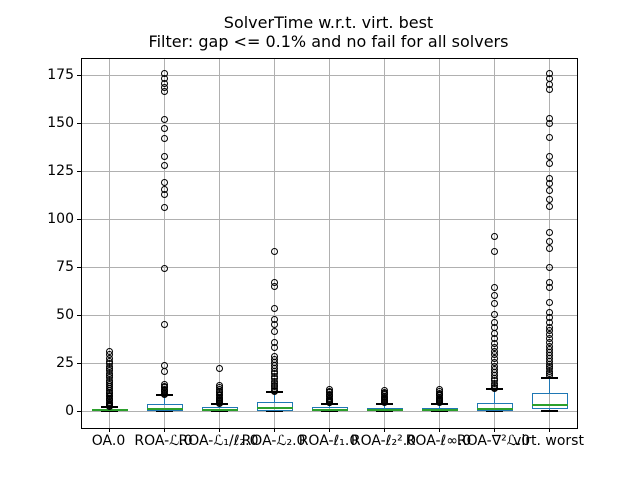 This screenshot has width=640, height=480. I want to click on x-tick-label: ROA-ℓ₂².0, so click(383, 441).